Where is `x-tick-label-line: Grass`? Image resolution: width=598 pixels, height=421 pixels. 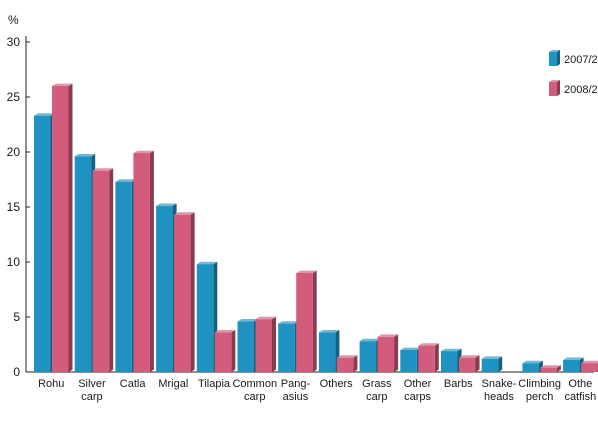 x-tick-label-line: Grass is located at coordinates (377, 384).